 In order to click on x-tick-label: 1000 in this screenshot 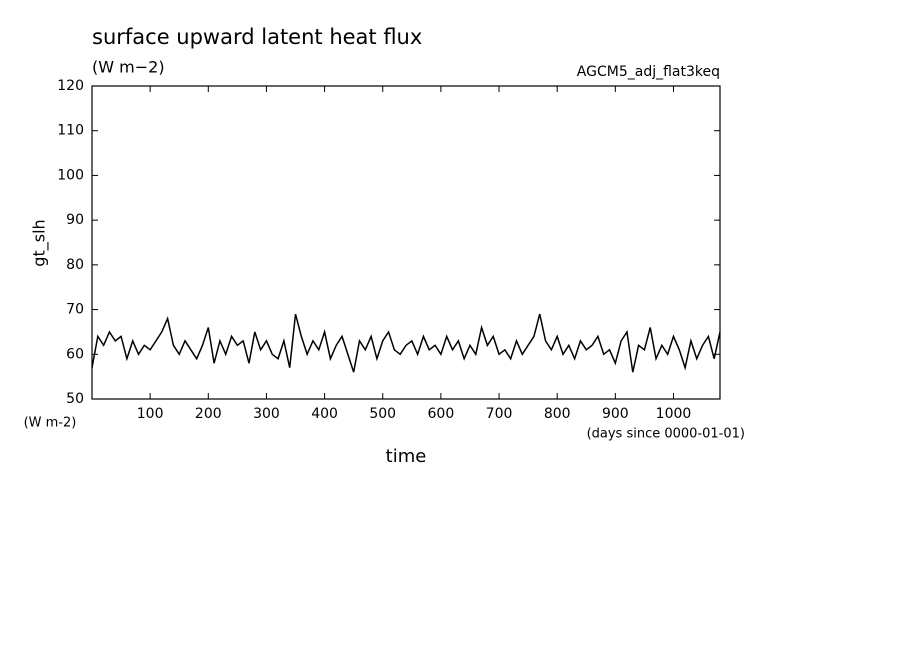, I will do `click(674, 414)`.